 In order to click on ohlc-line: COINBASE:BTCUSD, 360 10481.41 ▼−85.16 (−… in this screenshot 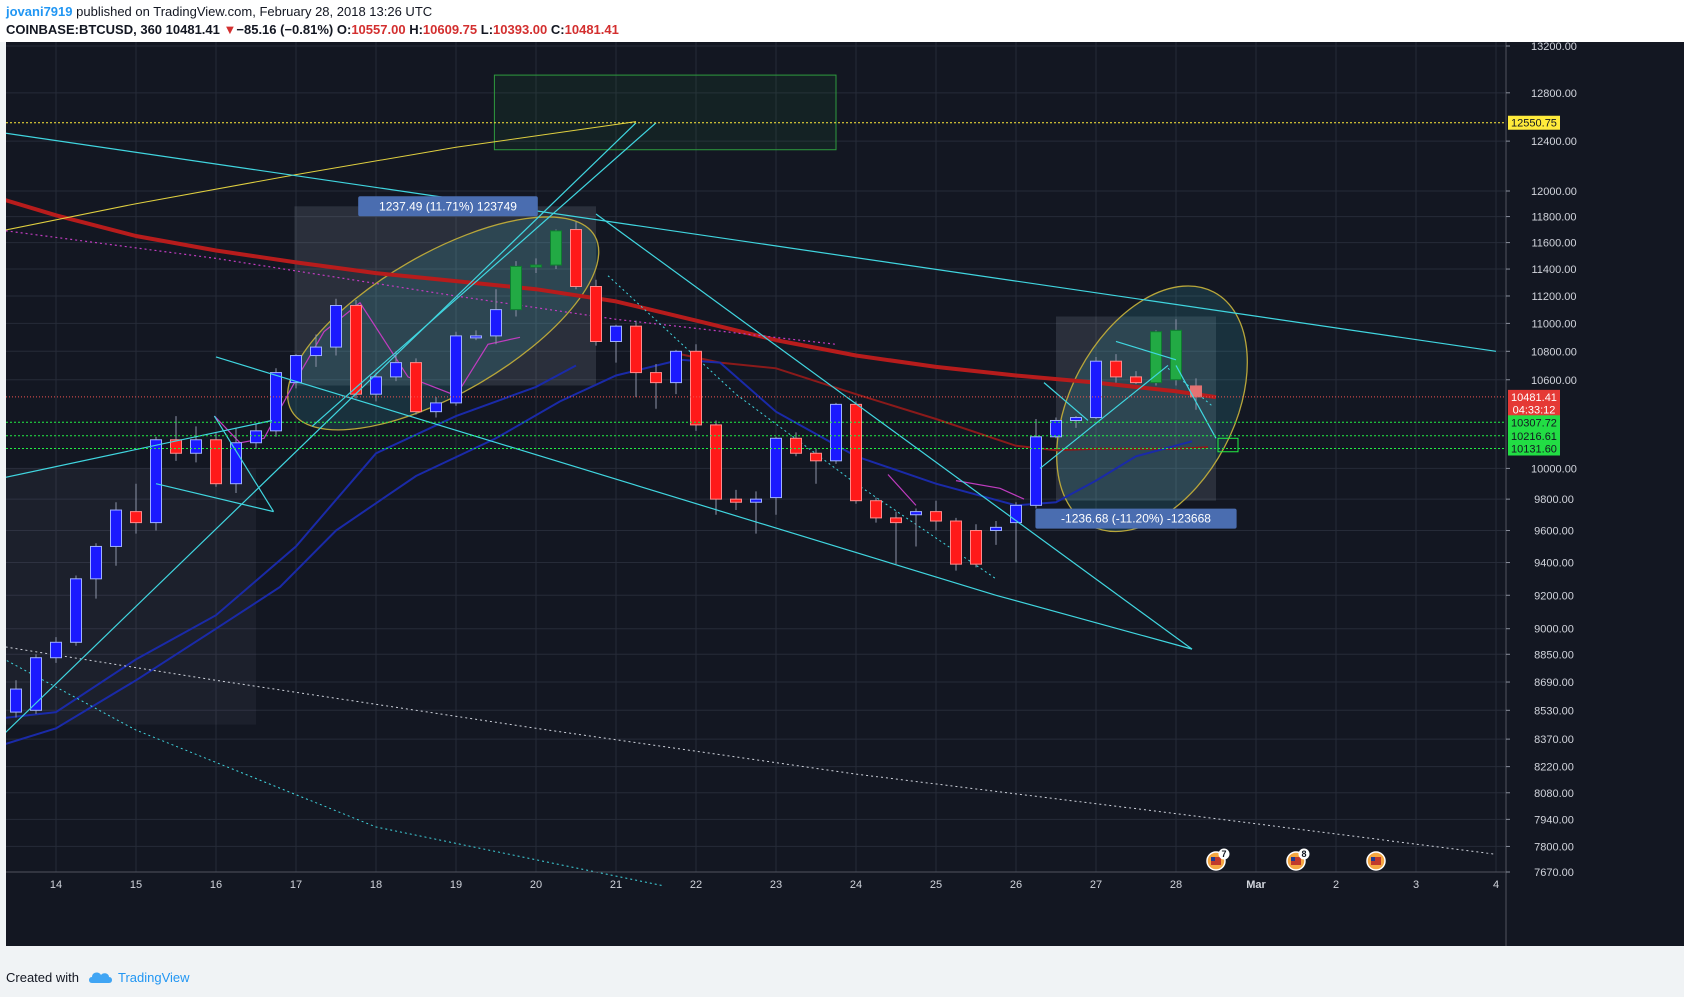, I will do `click(312, 29)`.